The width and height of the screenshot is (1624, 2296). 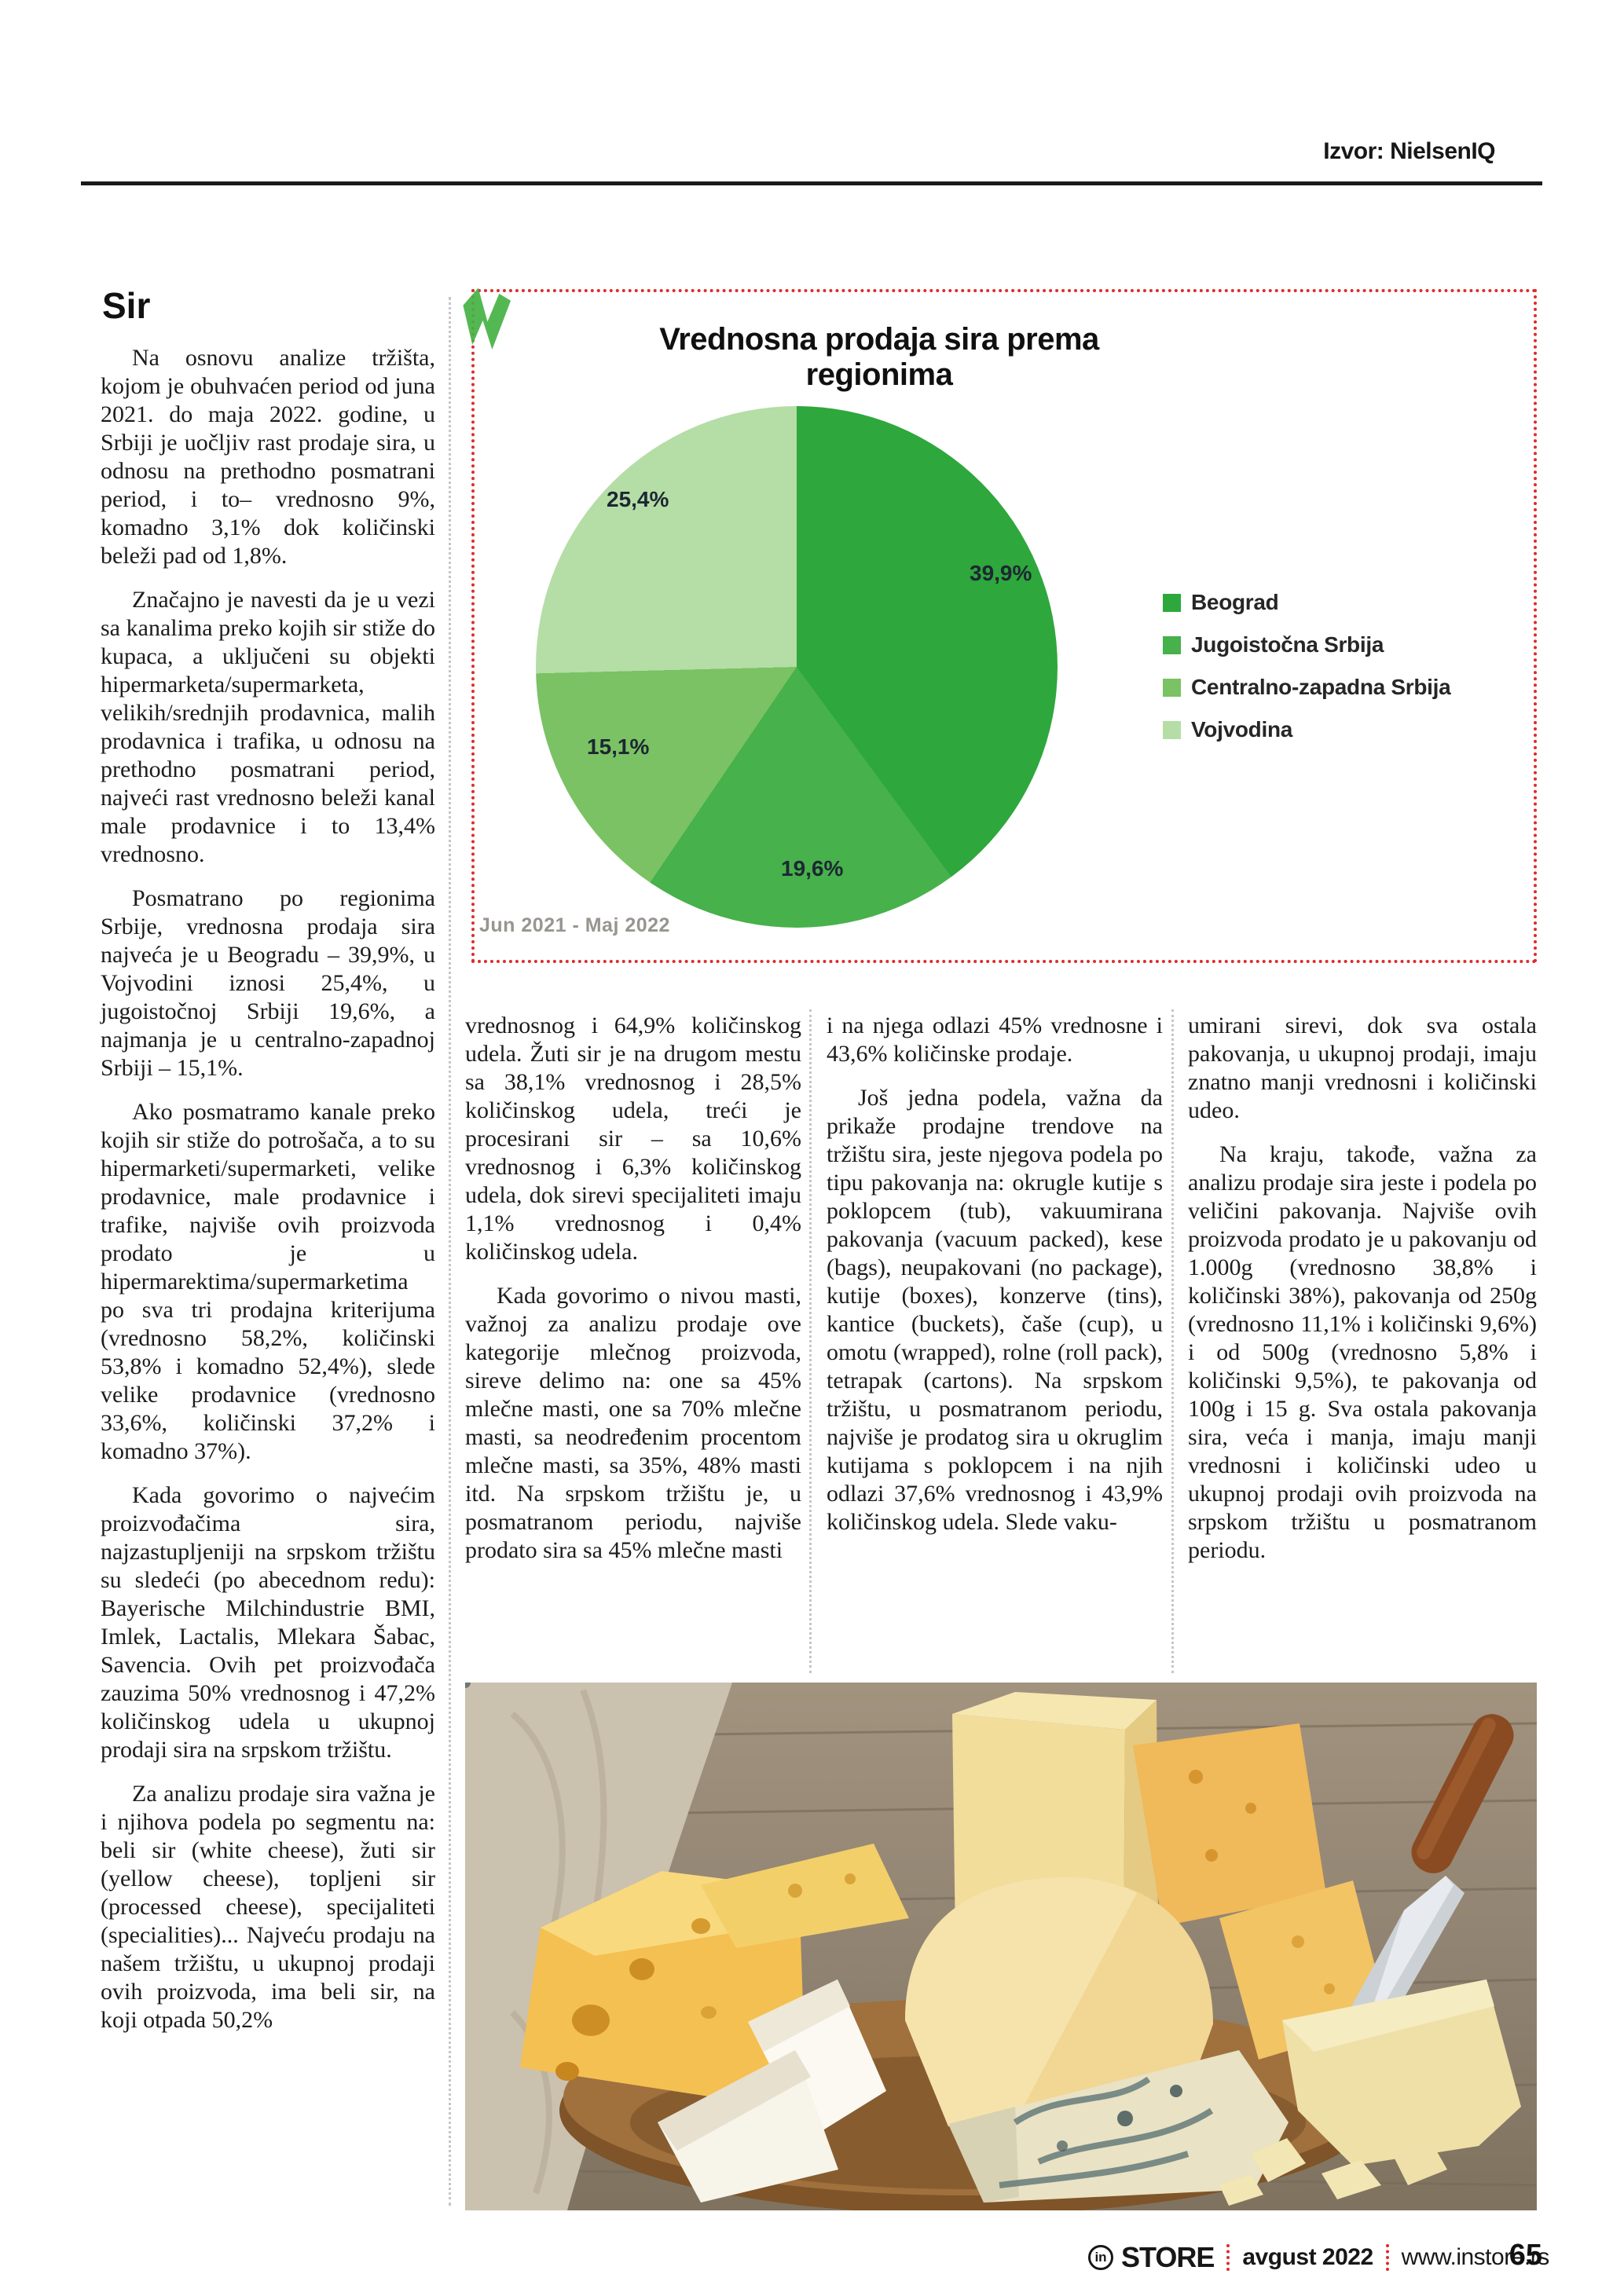 What do you see at coordinates (1475, 2257) in the screenshot?
I see `footer-website: www.instore.rs` at bounding box center [1475, 2257].